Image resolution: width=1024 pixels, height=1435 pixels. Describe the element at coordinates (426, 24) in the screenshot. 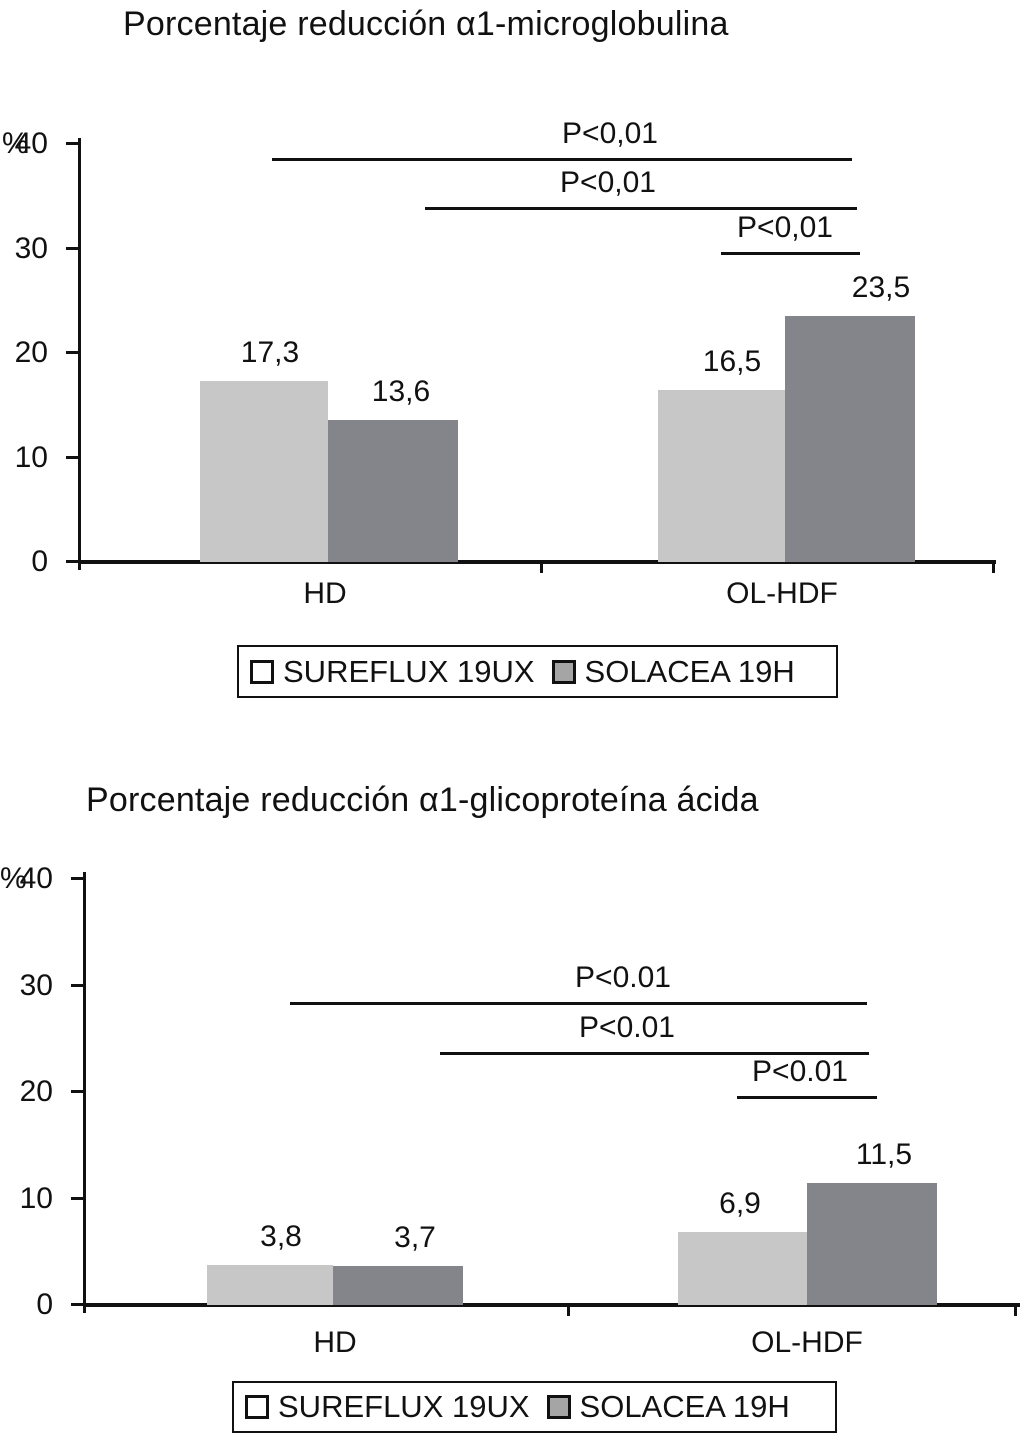

I see `chart-title: Porcentaje reducción α1-microglobulina` at that location.